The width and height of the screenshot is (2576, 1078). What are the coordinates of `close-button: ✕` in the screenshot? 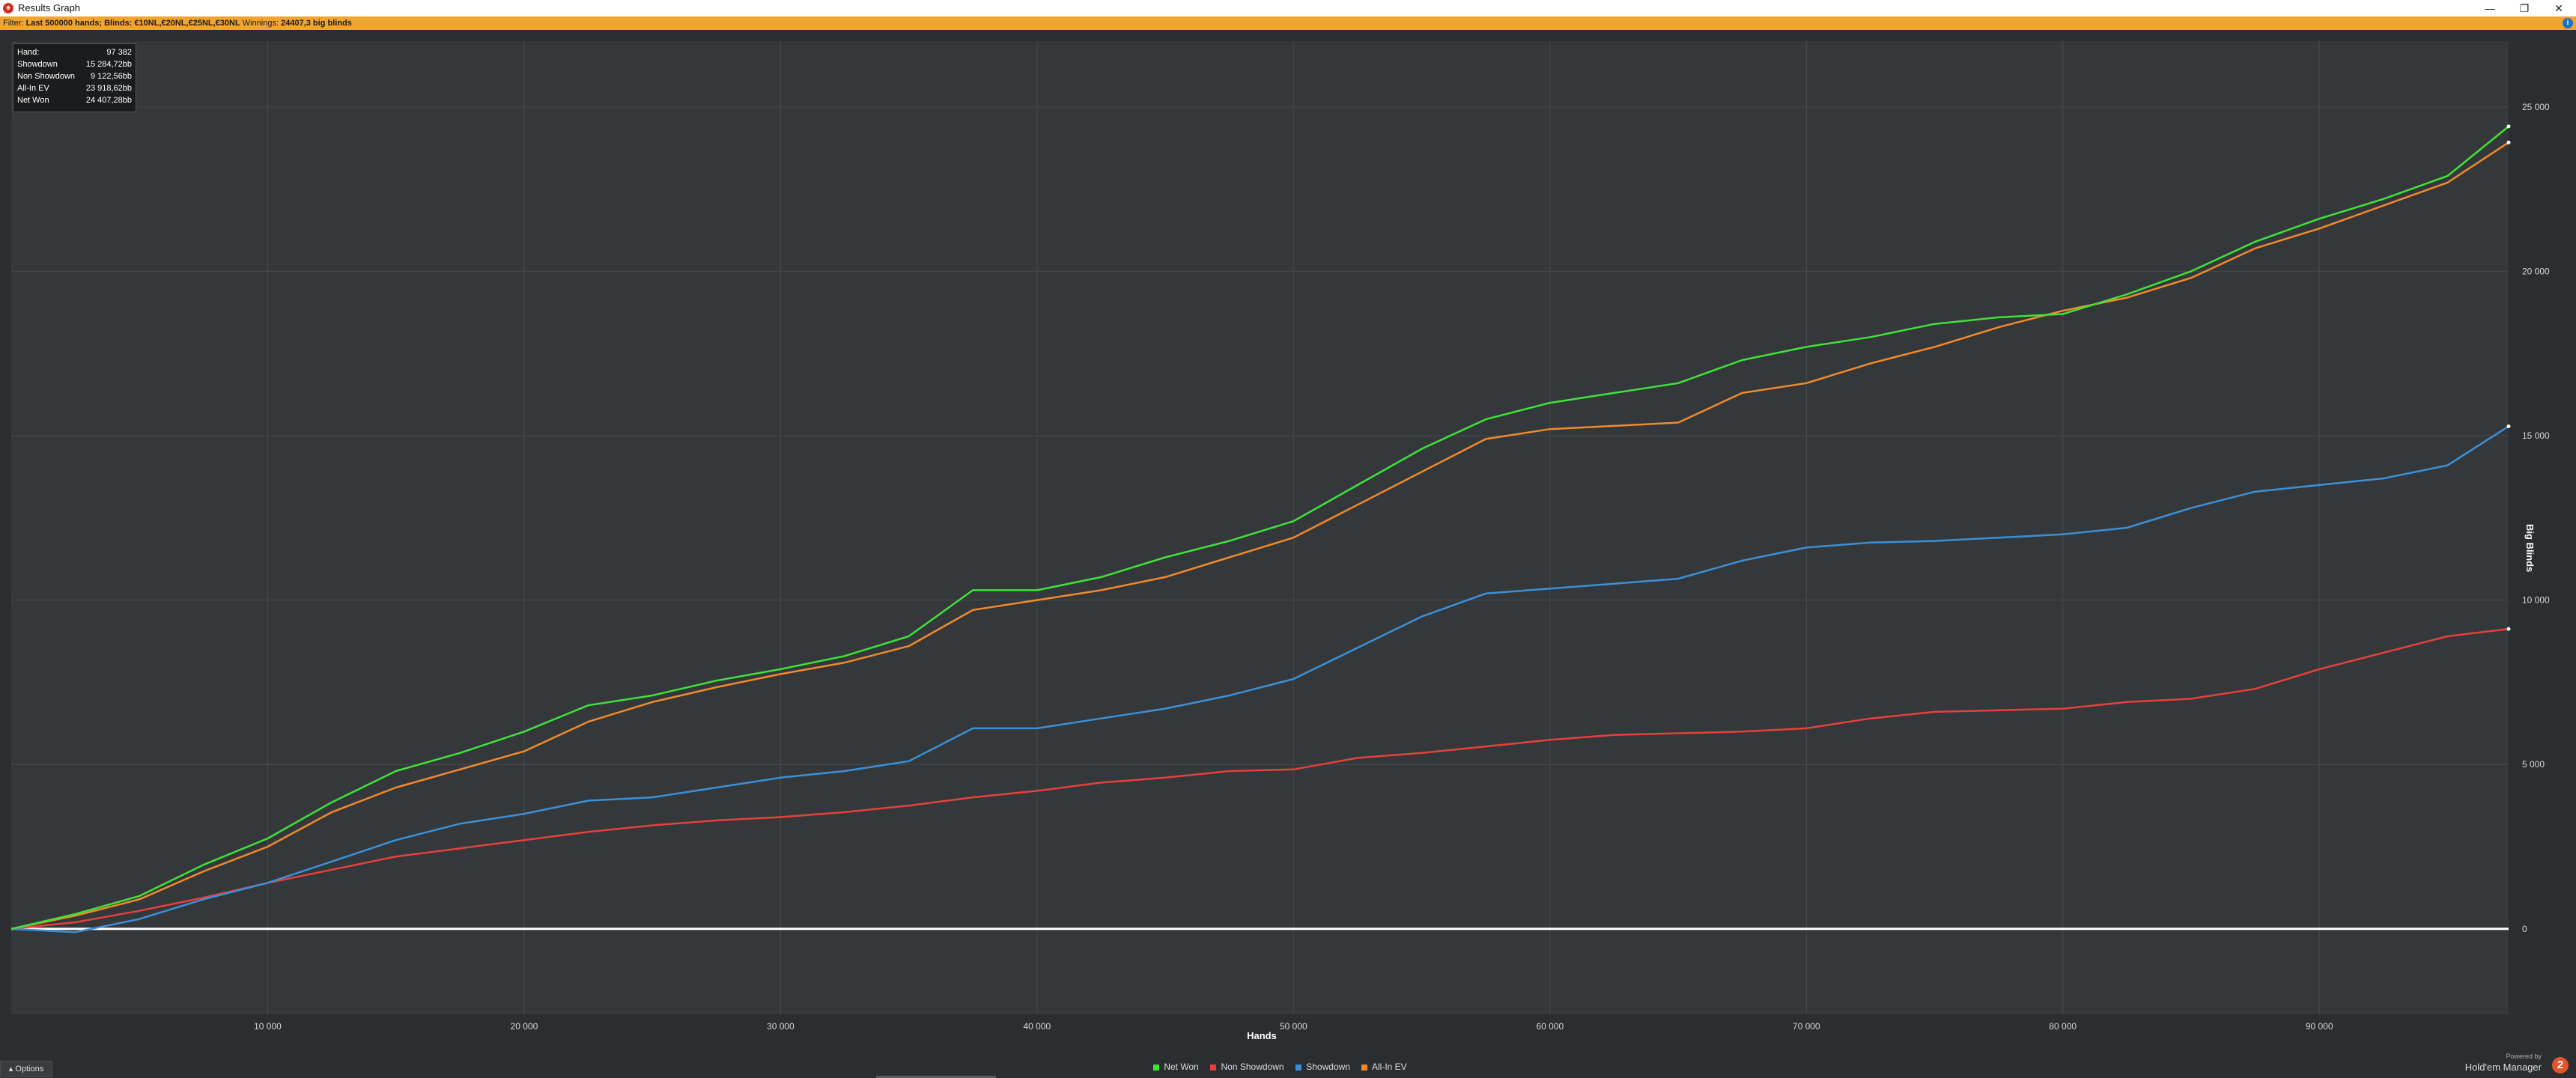 It's located at (2558, 8).